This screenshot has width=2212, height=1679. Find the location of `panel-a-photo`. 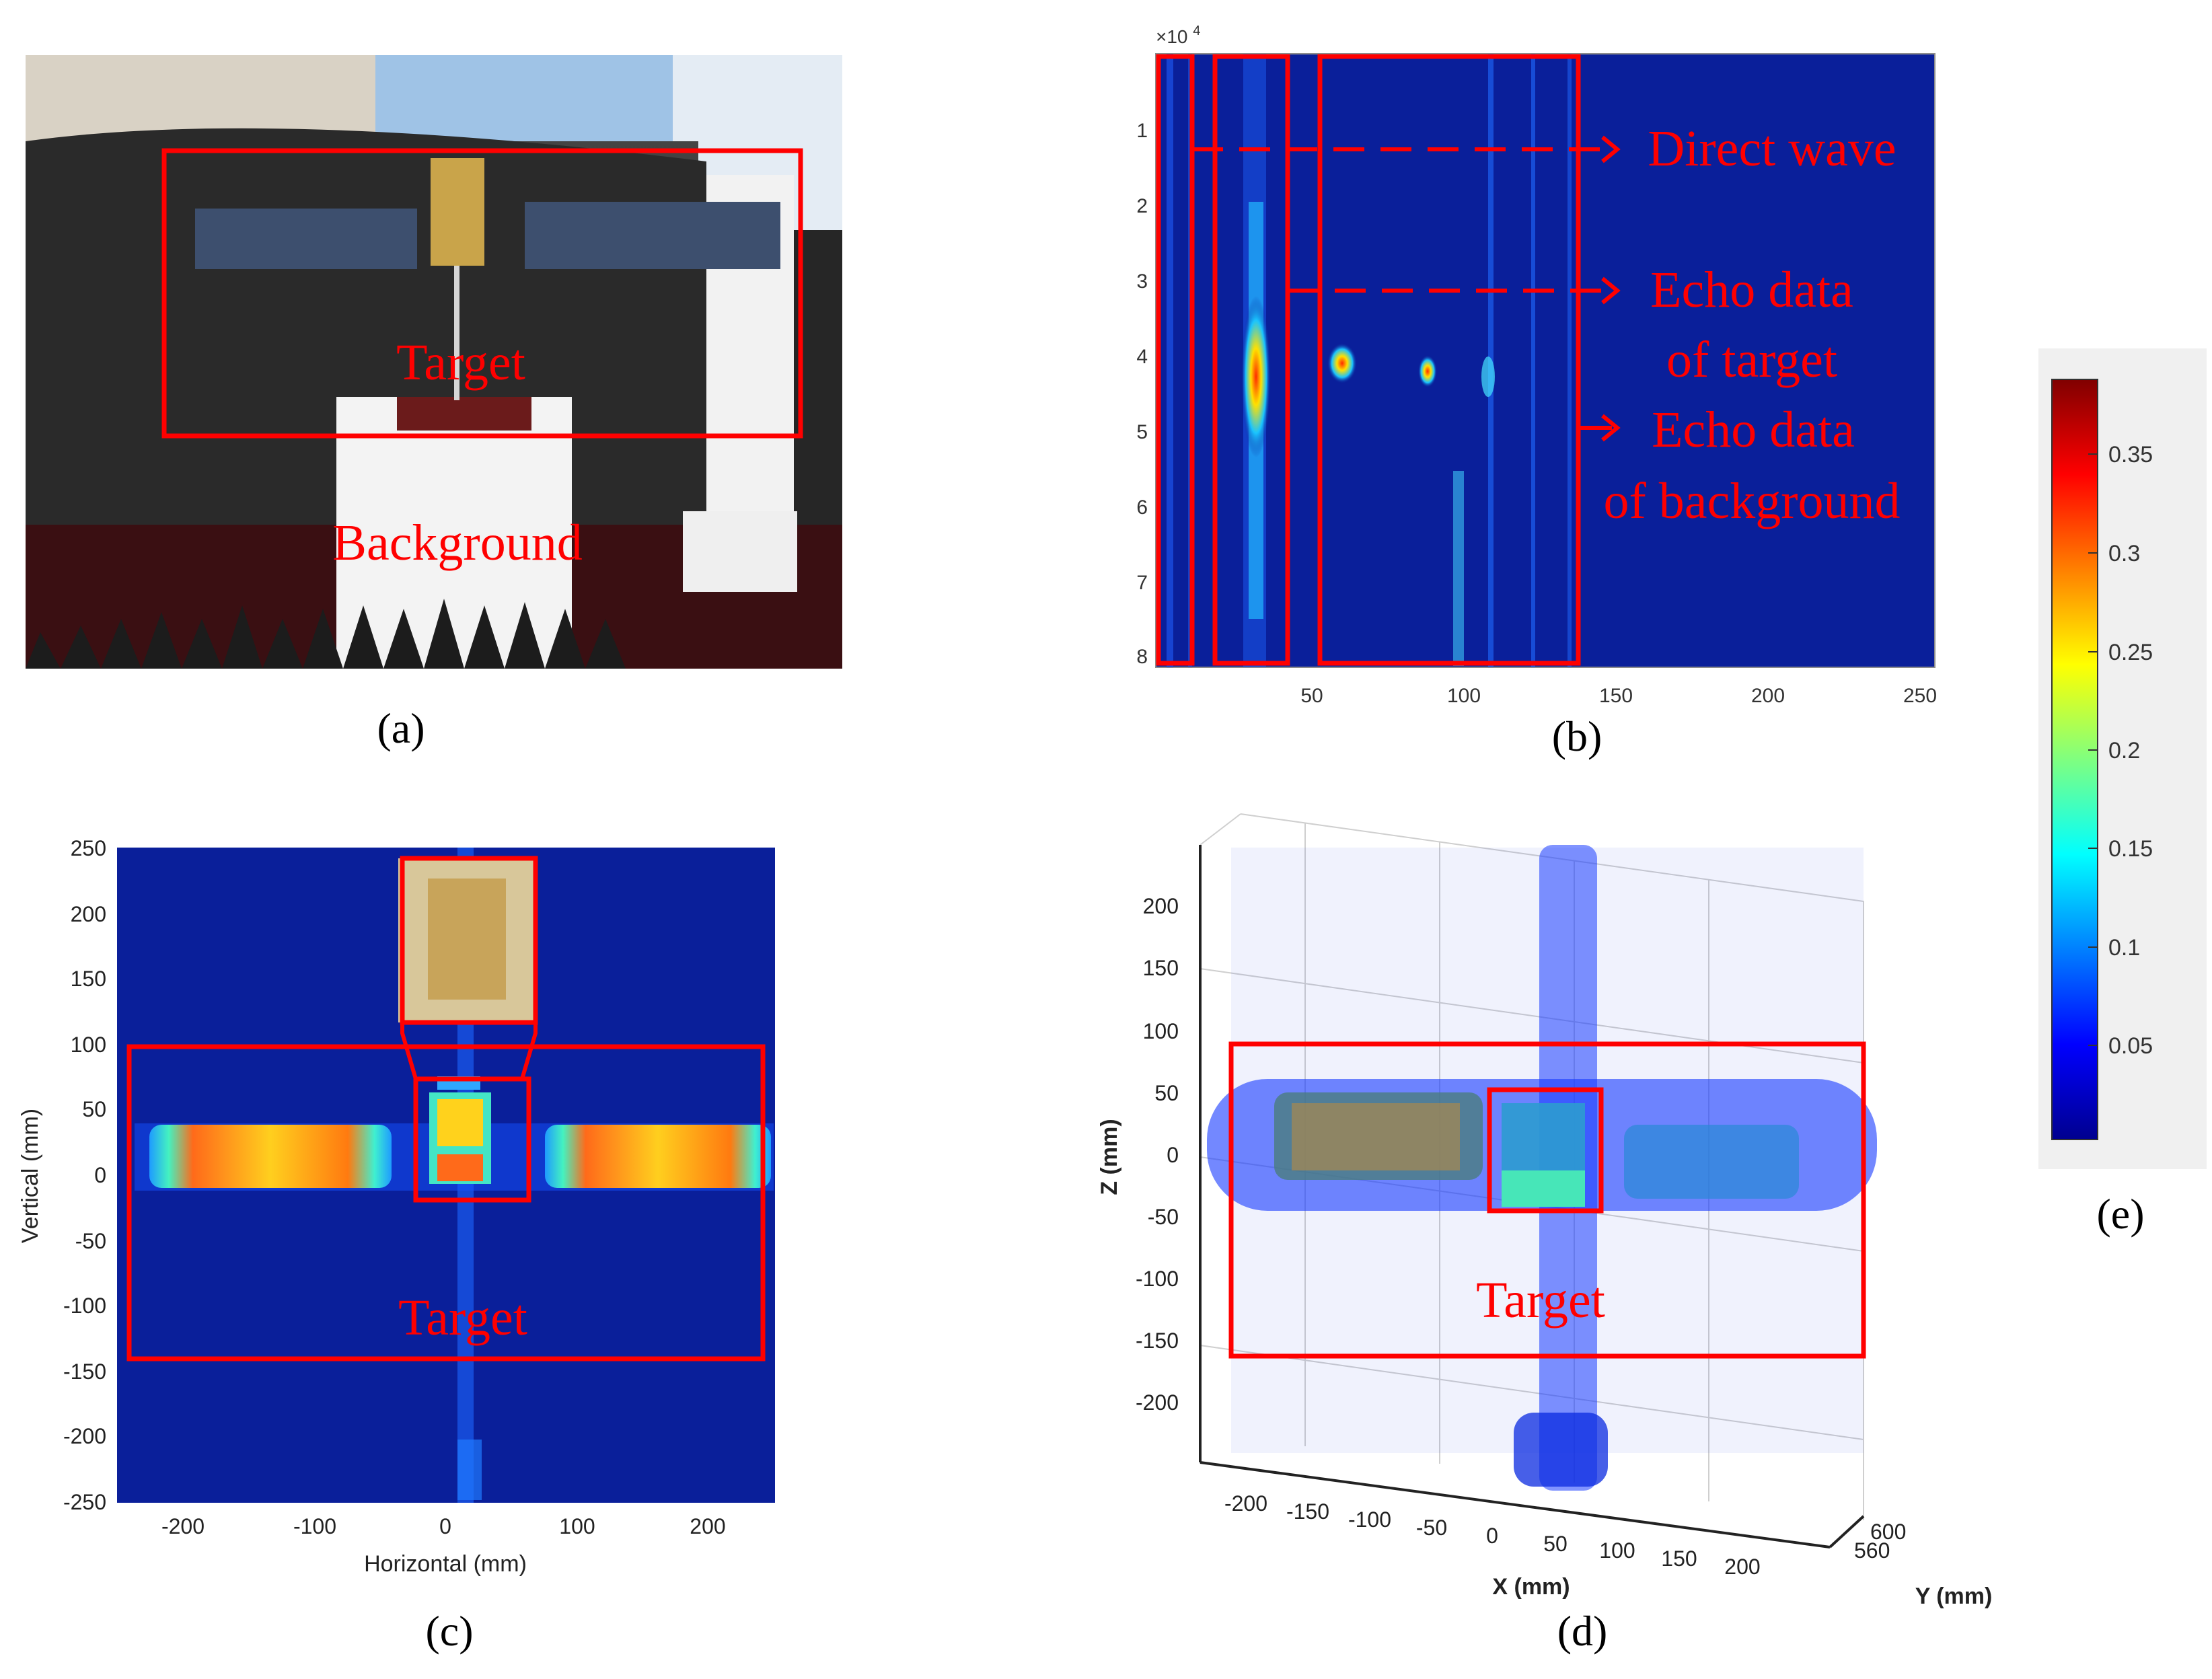

panel-a-photo is located at coordinates (434, 362).